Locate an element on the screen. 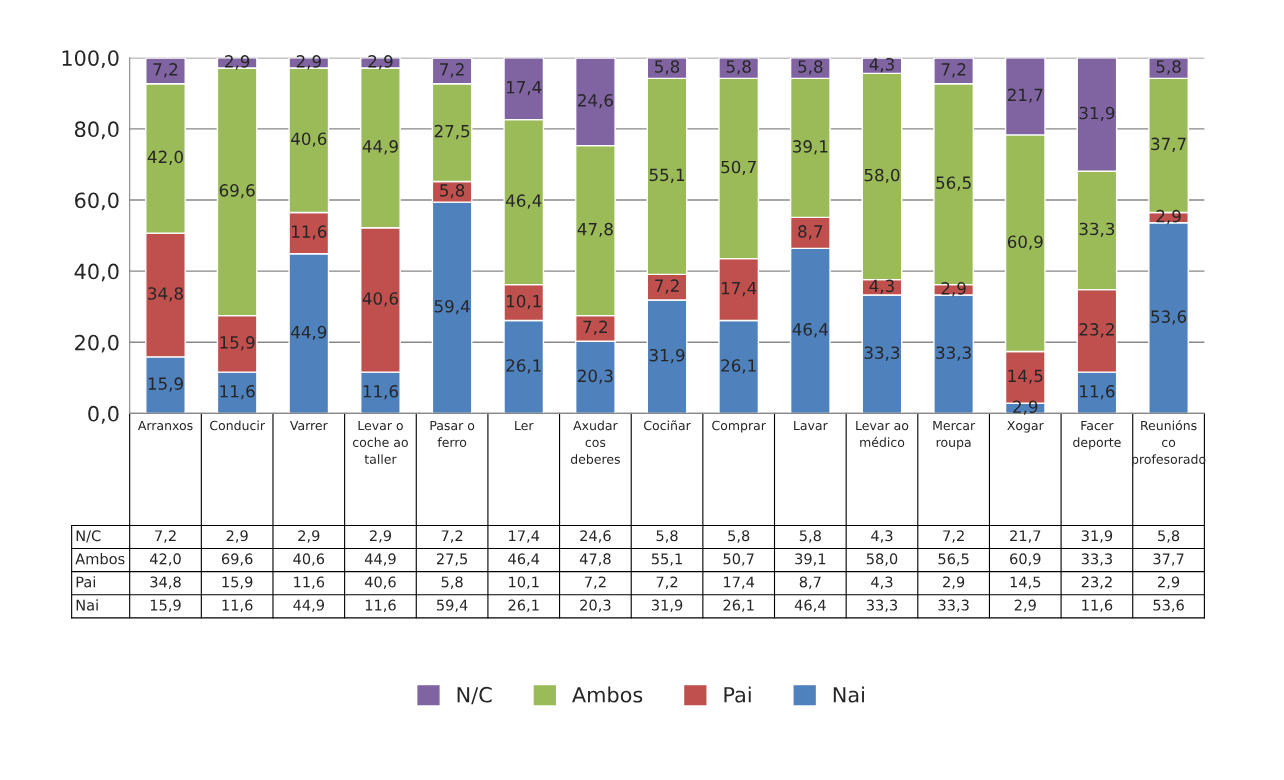 The height and width of the screenshot is (780, 1284). y-tick-label: 40,0 is located at coordinates (96, 272).